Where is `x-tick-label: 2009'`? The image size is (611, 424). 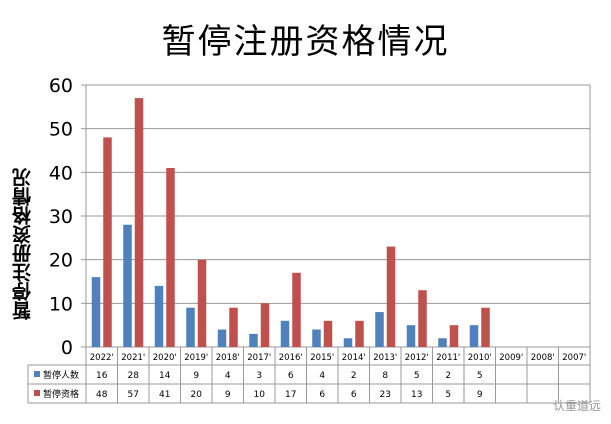 x-tick-label: 2009' is located at coordinates (511, 358).